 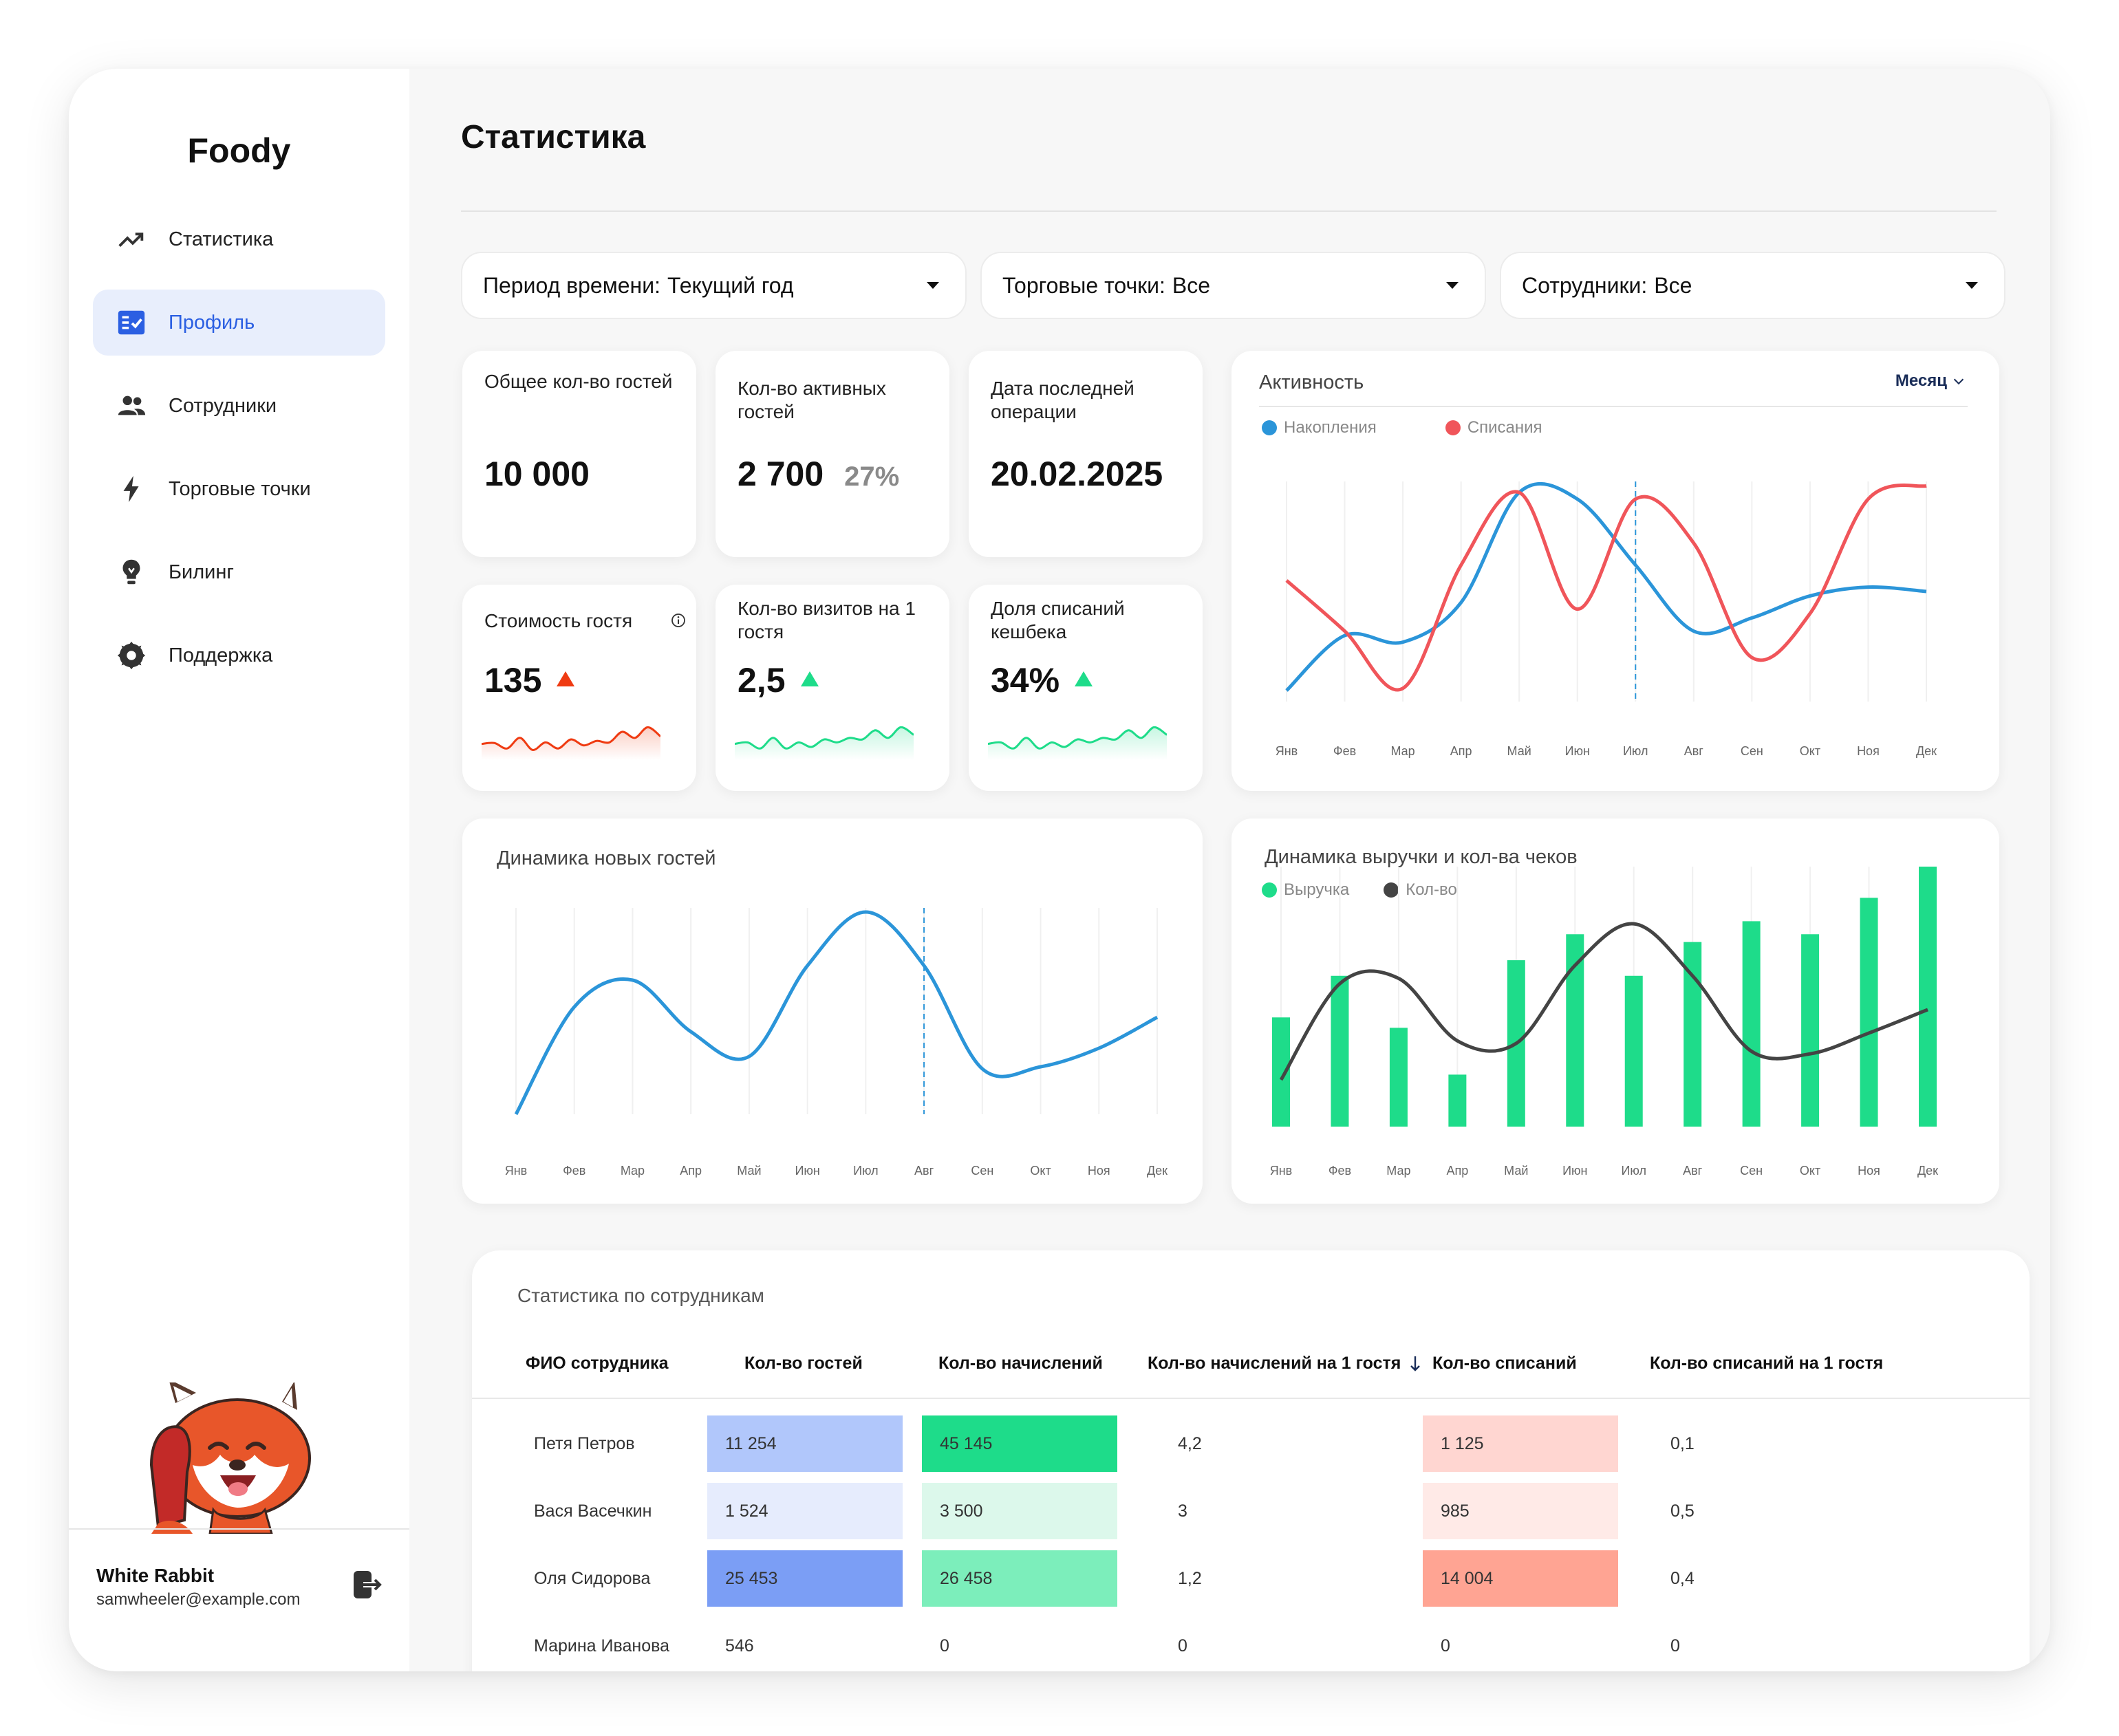 What do you see at coordinates (1431, 889) in the screenshot?
I see `legend-label: Кол-во` at bounding box center [1431, 889].